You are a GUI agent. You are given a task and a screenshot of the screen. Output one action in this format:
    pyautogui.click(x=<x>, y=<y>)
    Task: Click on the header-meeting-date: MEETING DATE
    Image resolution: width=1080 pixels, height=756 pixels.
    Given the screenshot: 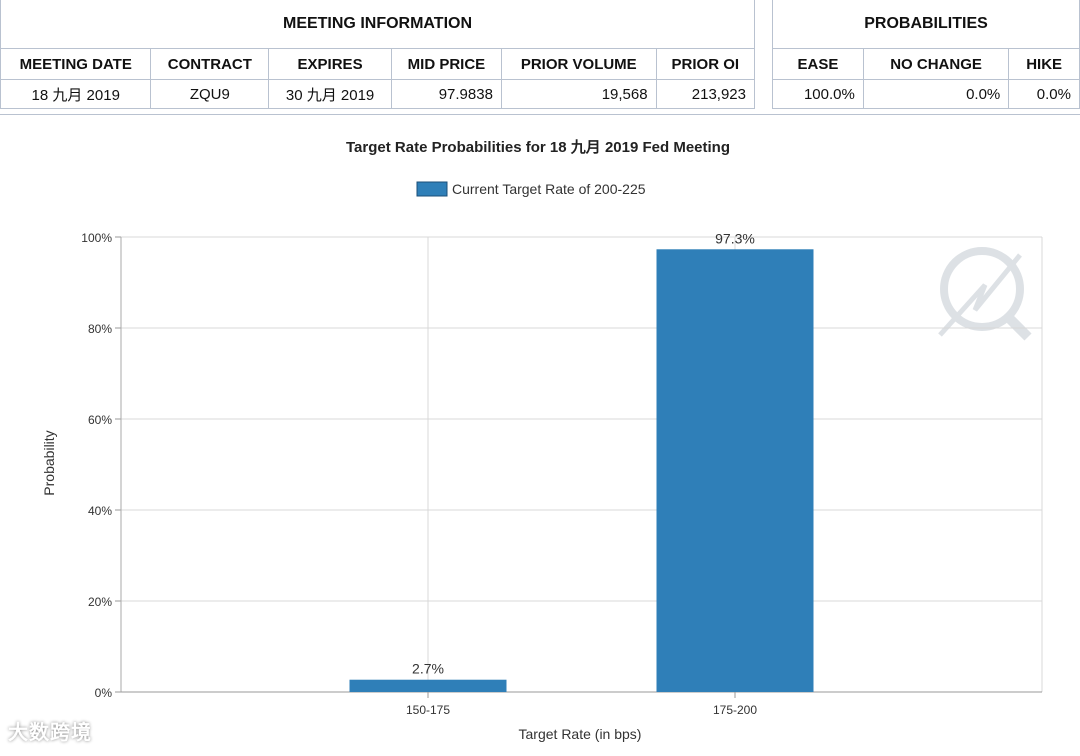 What is the action you would take?
    pyautogui.click(x=76, y=64)
    